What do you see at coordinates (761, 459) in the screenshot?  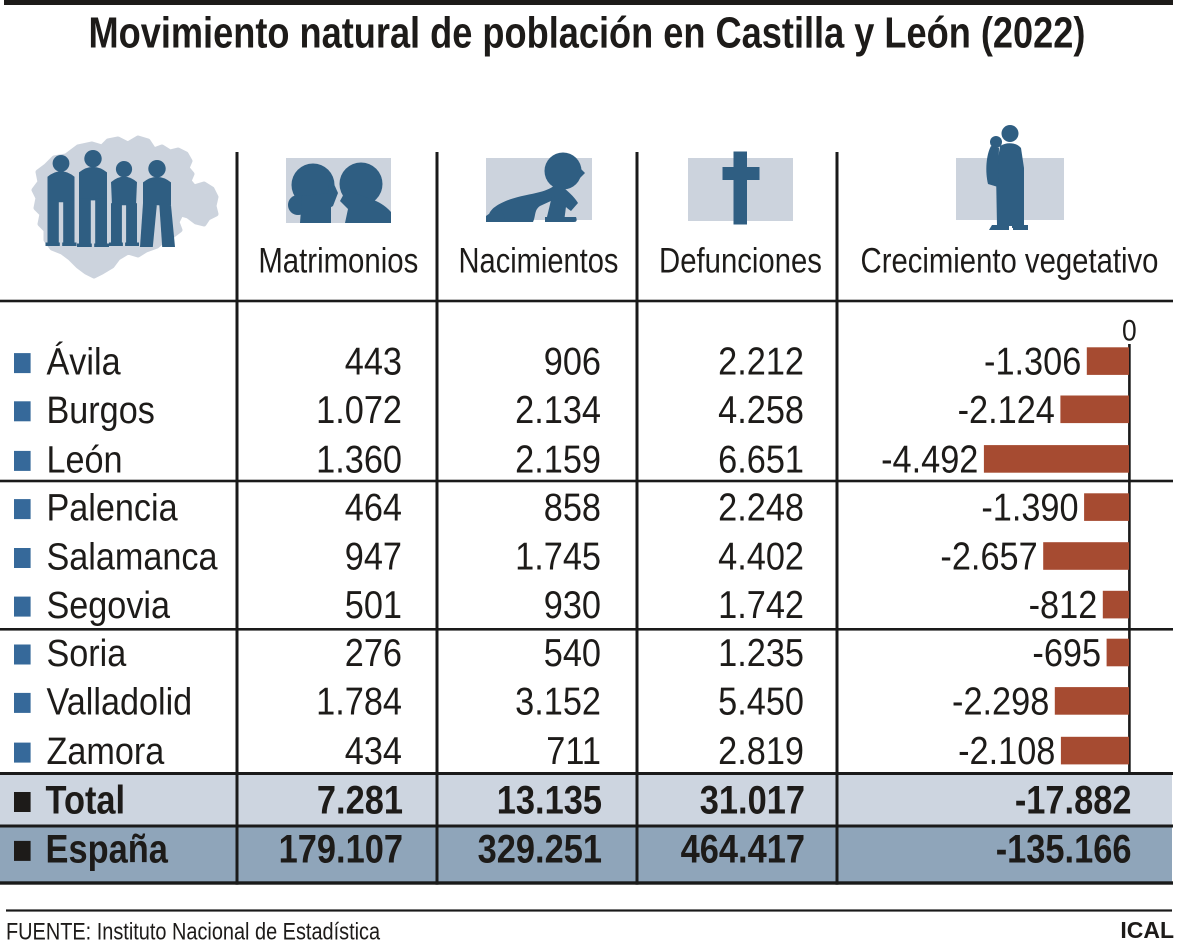 I see `svg-text: 6.651` at bounding box center [761, 459].